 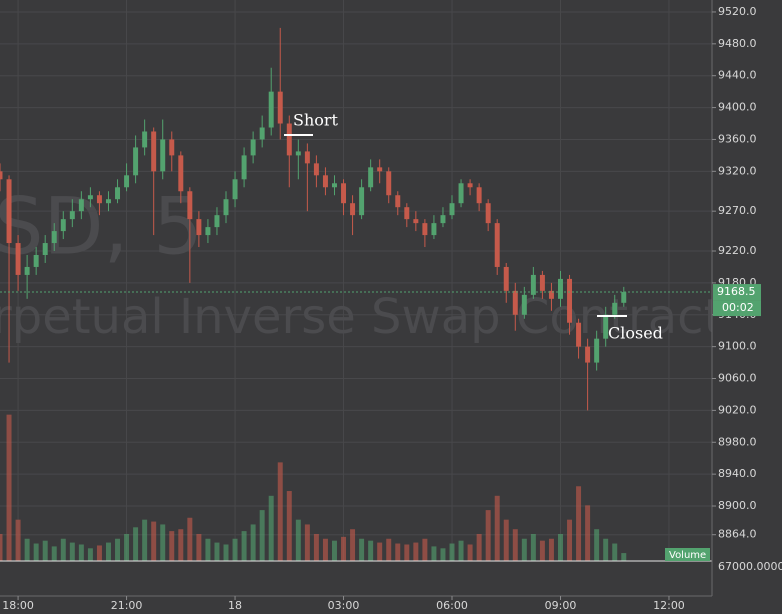 What do you see at coordinates (361, 317) in the screenshot?
I see `watermark-name: rpetual Inverse Swap Contract` at bounding box center [361, 317].